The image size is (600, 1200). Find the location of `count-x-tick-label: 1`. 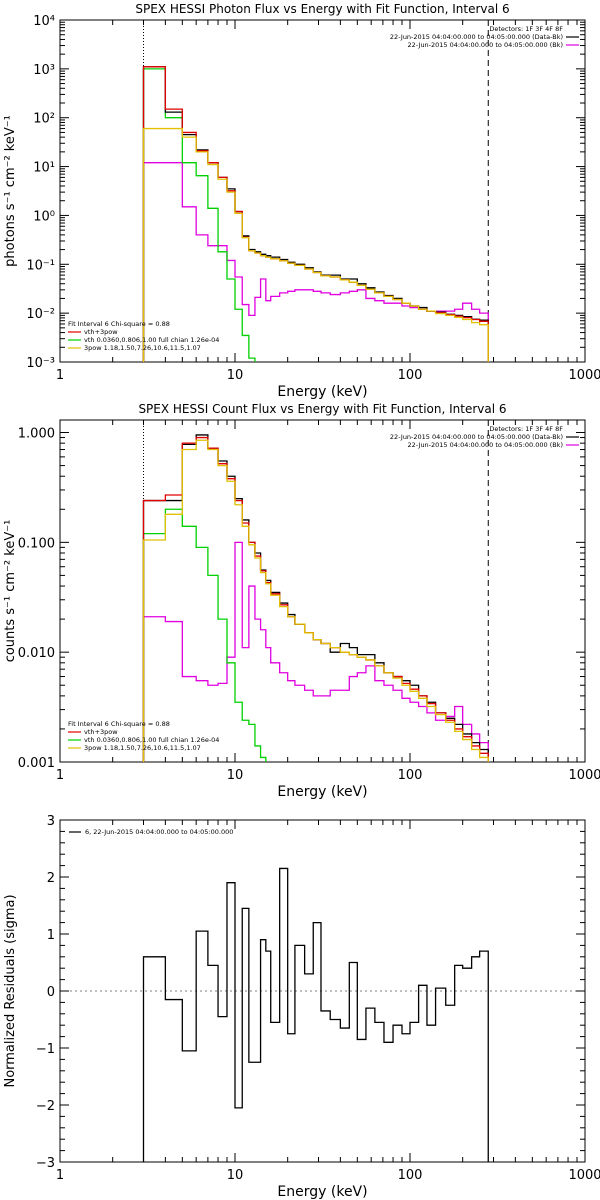

count-x-tick-label: 1 is located at coordinates (60, 775).